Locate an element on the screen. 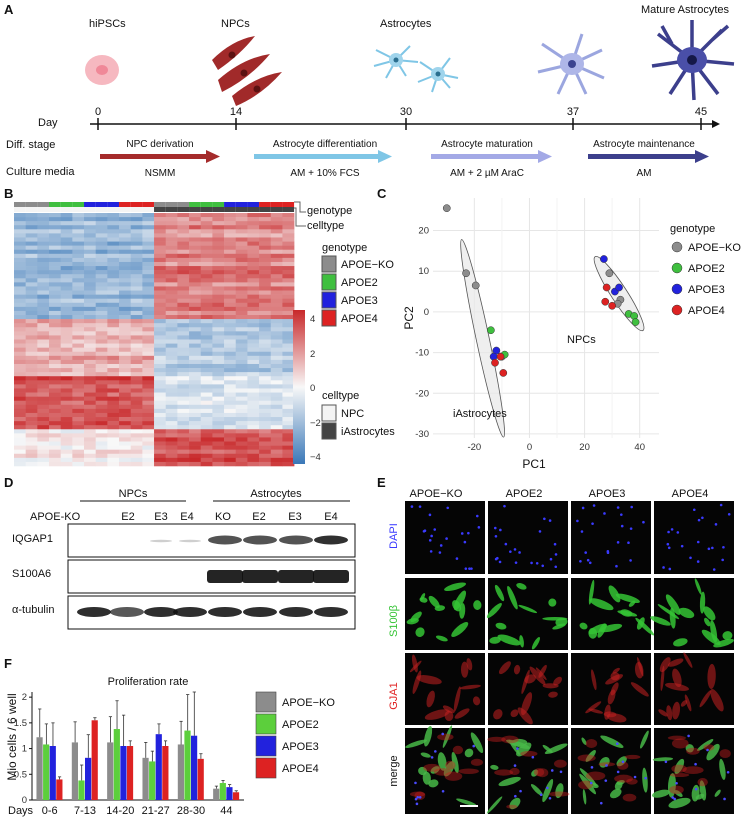  prolif-y-axis-label: Mio cells / 6 well is located at coordinates (12, 736).